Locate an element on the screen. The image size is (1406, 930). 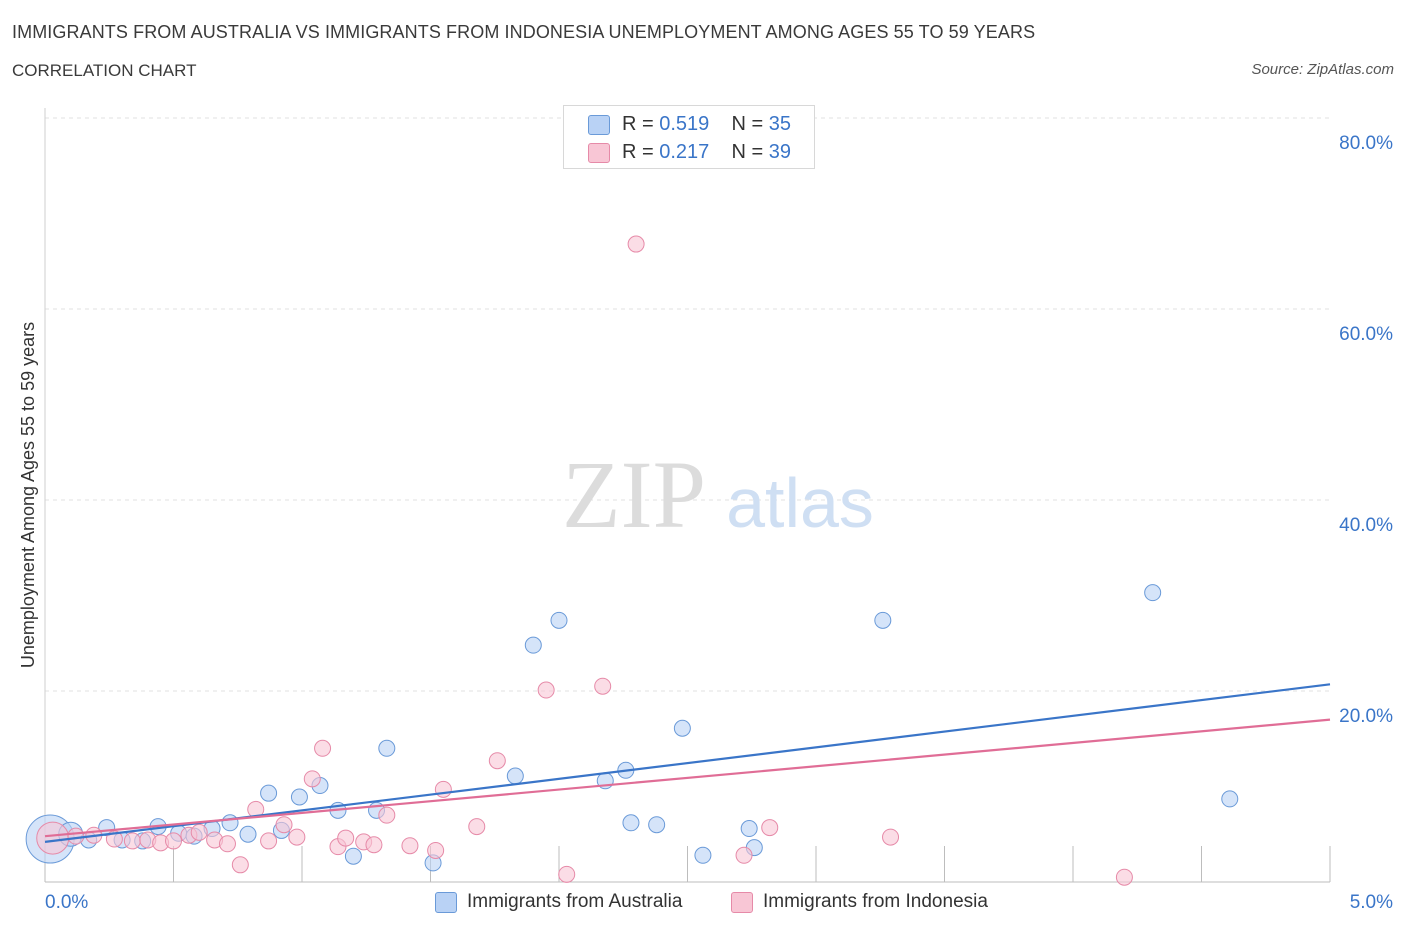
r-value-australia: 0.519 is located at coordinates (684, 124).